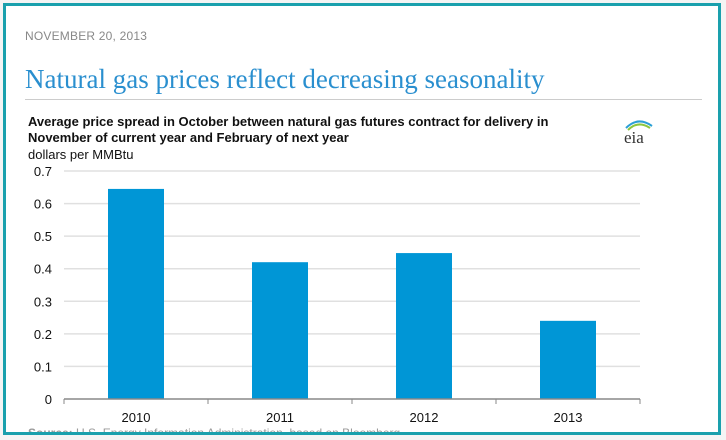 Image resolution: width=726 pixels, height=440 pixels. I want to click on y-tick-label: 0, so click(48, 399).